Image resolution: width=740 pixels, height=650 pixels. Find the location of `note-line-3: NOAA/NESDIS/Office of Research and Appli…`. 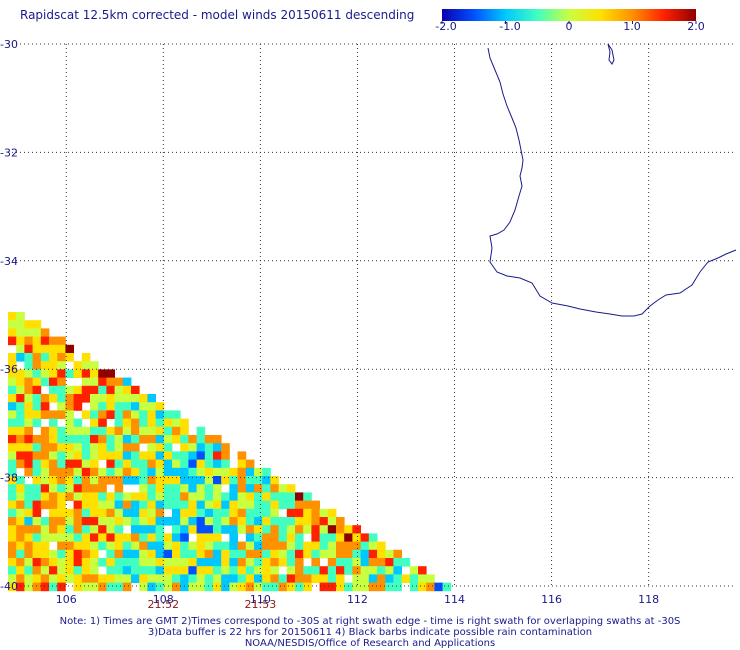

note-line-3: NOAA/NESDIS/Office of Research and Appli… is located at coordinates (370, 643).